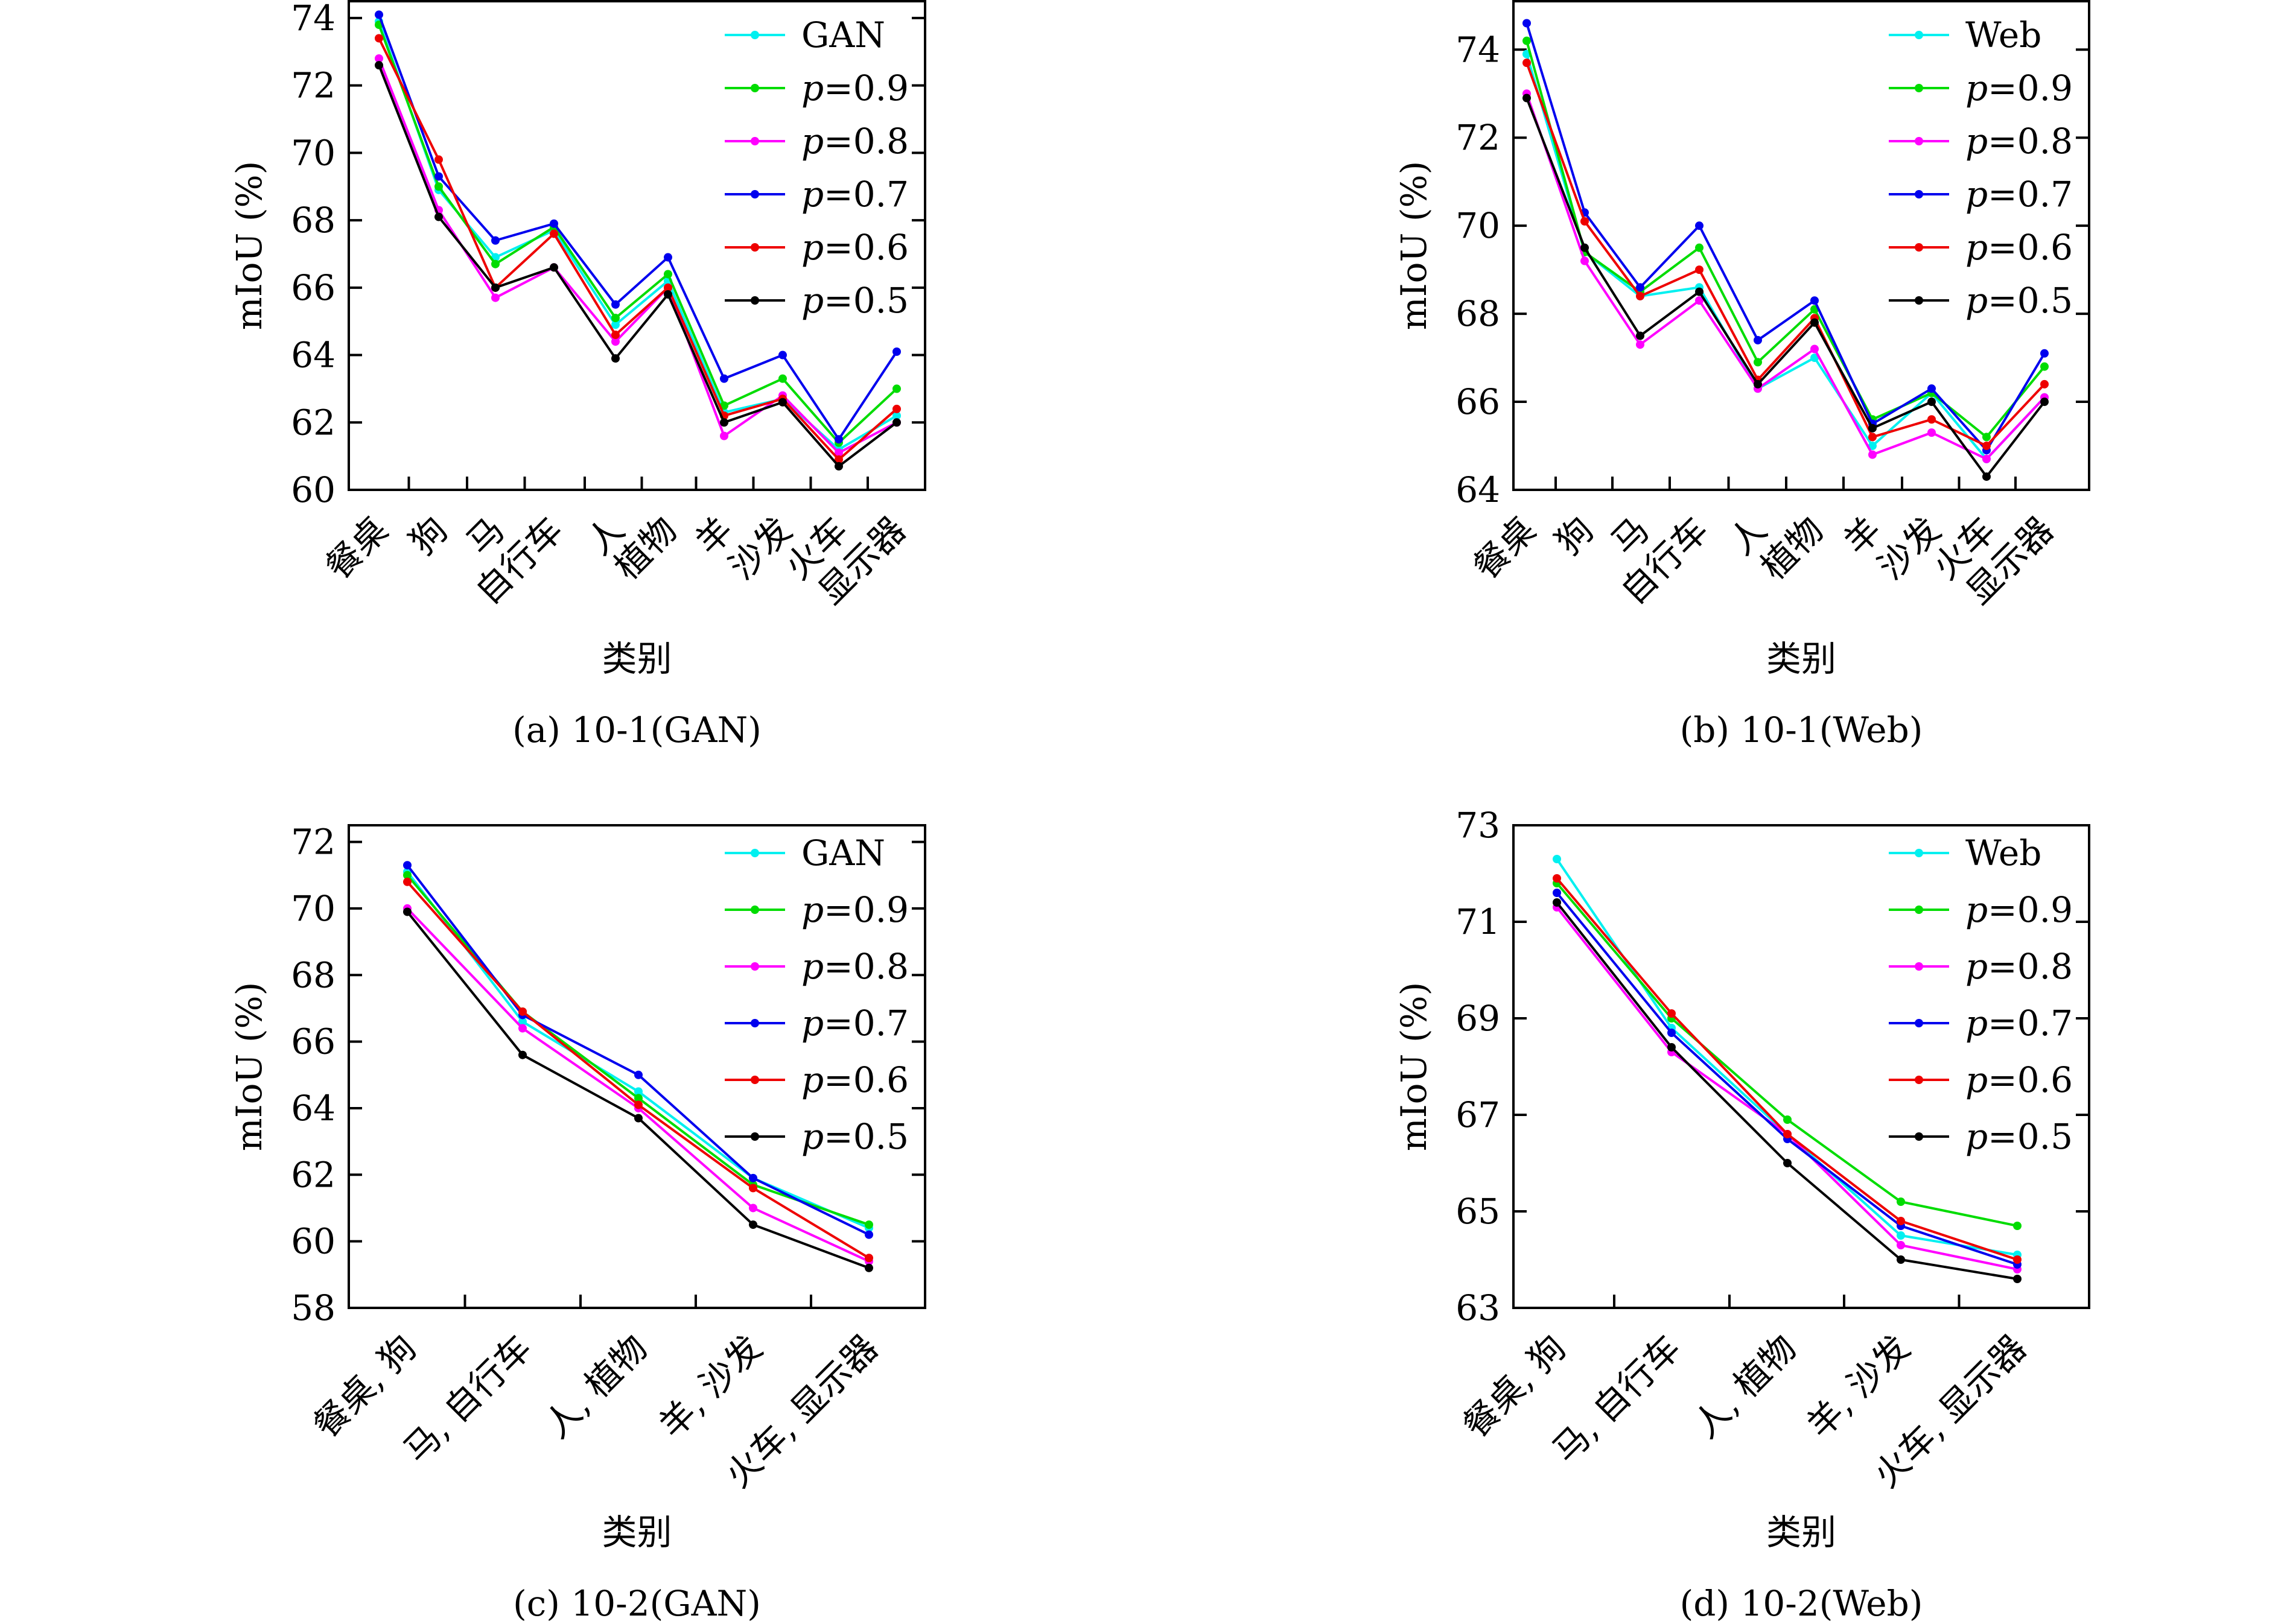  What do you see at coordinates (843, 35) in the screenshot?
I see `legend-label: GAN` at bounding box center [843, 35].